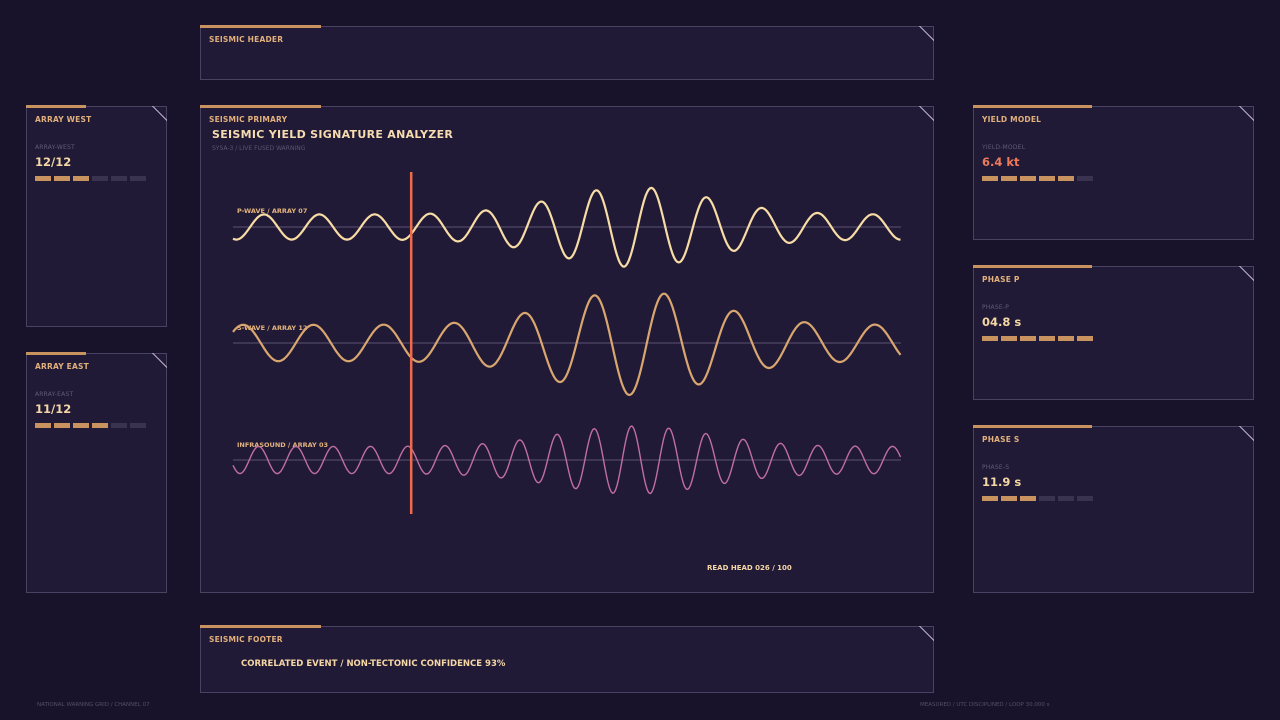 This screenshot has width=1280, height=720. Describe the element at coordinates (1012, 119) in the screenshot. I see `yield-model-title: YIELD MODEL` at that location.